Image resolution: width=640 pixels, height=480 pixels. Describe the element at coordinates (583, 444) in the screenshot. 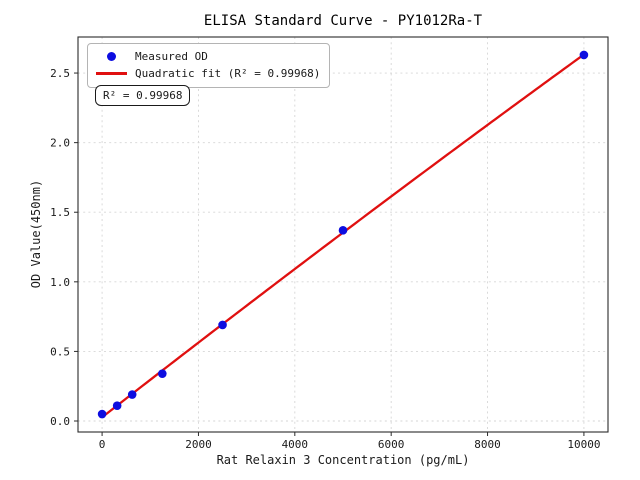

I see `x-tick-label: 10000` at that location.